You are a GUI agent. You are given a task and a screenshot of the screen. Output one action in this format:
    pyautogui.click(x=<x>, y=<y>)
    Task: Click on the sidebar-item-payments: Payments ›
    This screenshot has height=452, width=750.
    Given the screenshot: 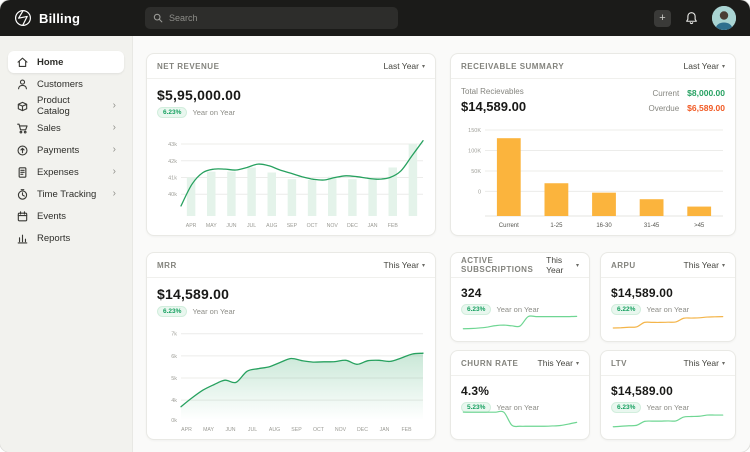 What is the action you would take?
    pyautogui.click(x=66, y=150)
    